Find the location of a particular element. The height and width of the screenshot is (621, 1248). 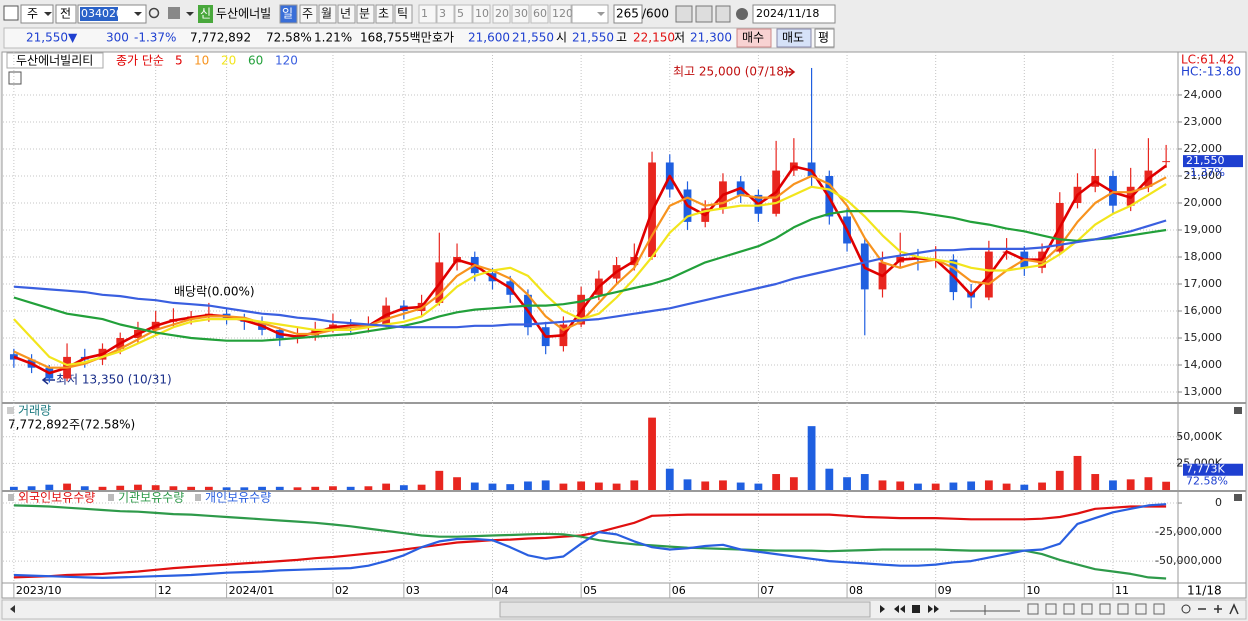

legend-marker is located at coordinates (198, 497).